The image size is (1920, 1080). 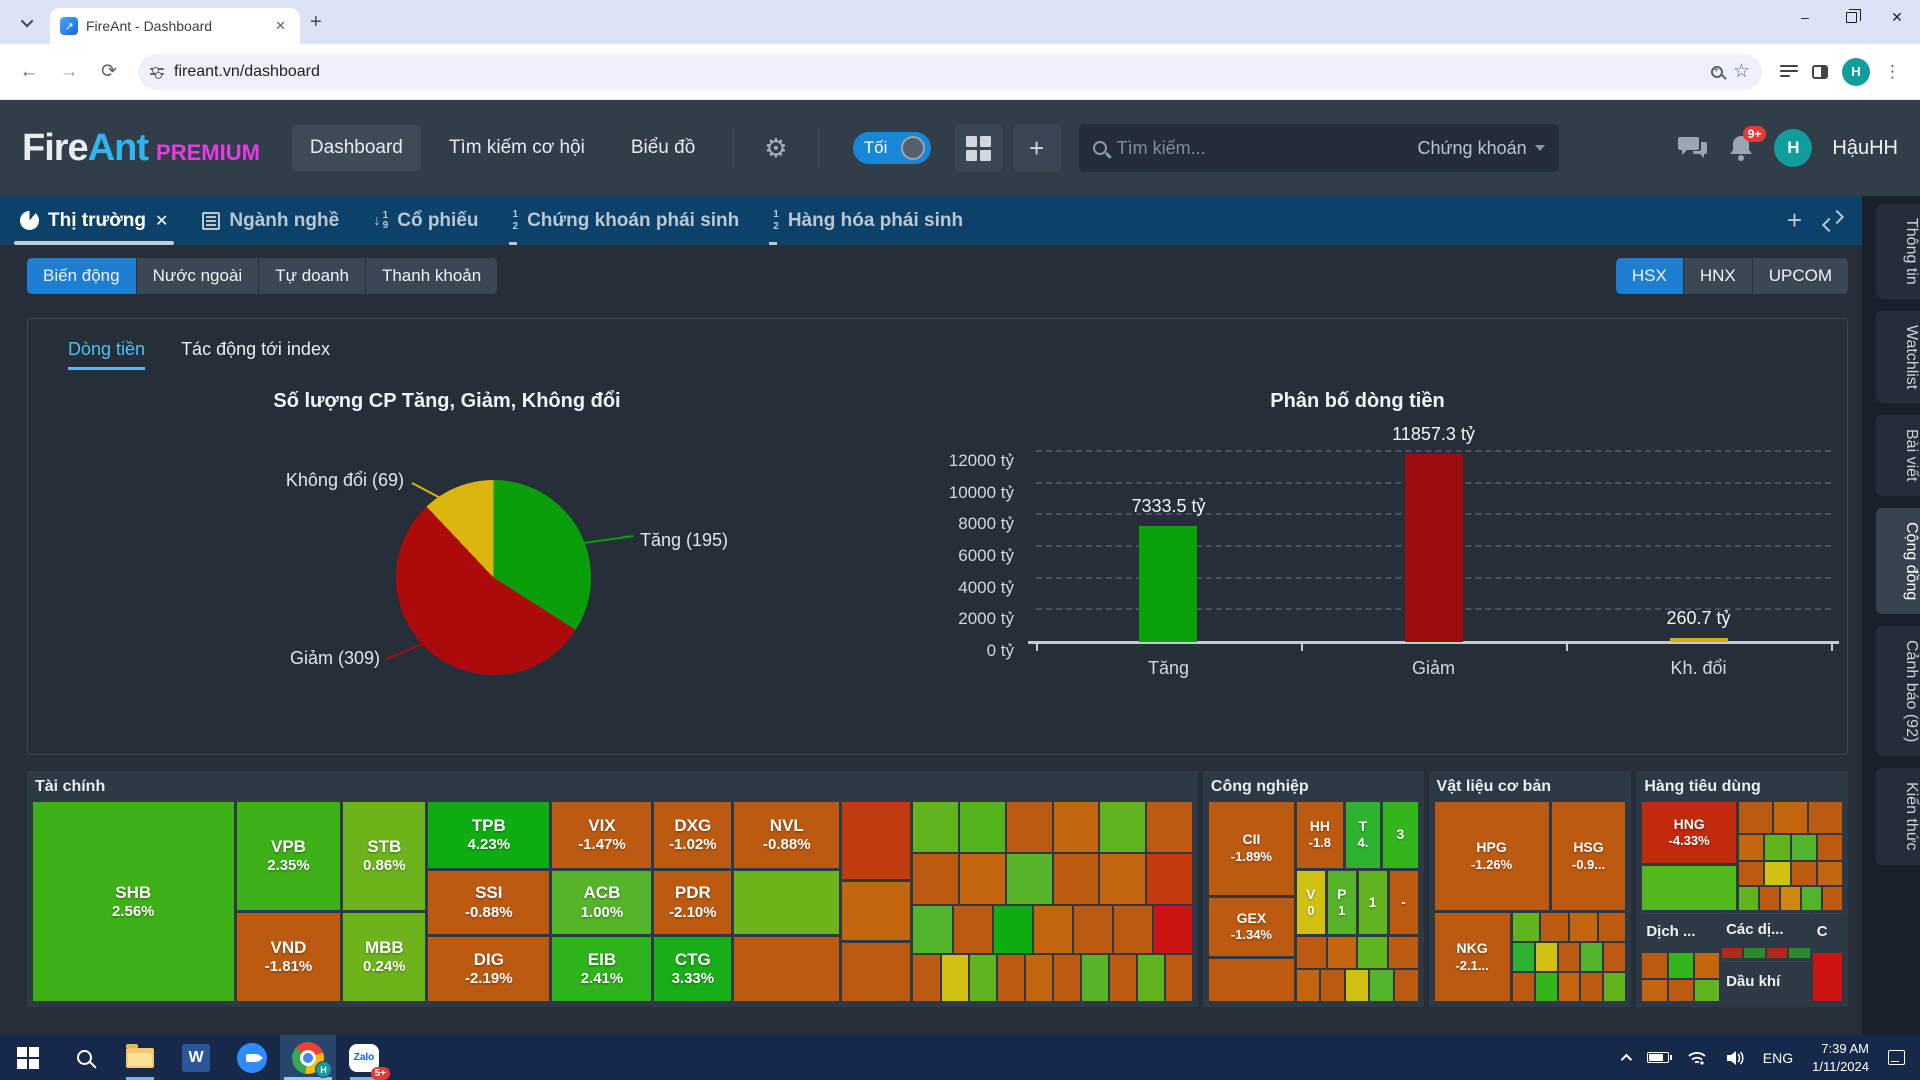 I want to click on tab-close-icon: ✕, so click(x=280, y=25).